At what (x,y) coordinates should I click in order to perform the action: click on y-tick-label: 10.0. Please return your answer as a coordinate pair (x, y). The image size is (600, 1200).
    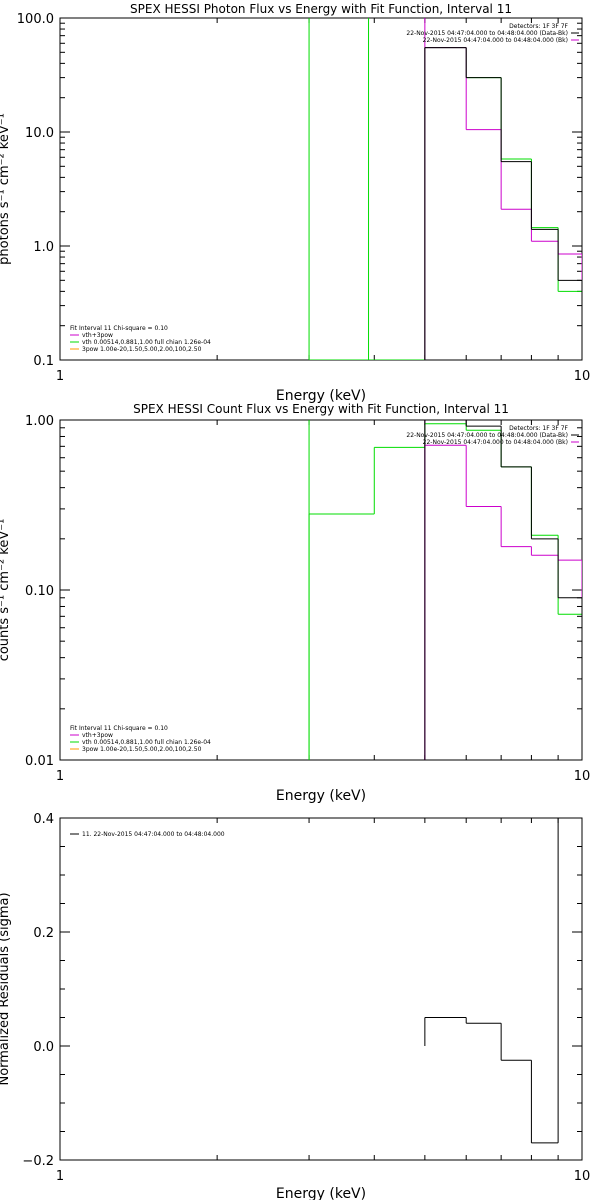
    Looking at the image, I should click on (39, 133).